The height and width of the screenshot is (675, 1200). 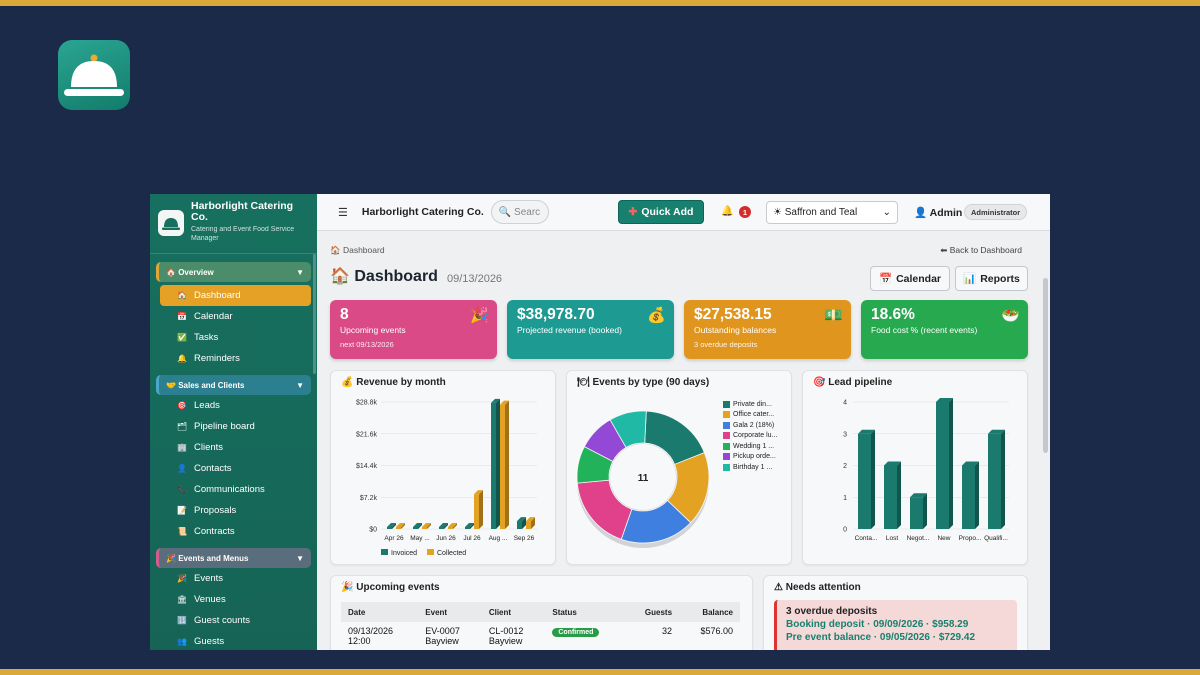 What do you see at coordinates (881, 637) in the screenshot?
I see `alert-line: Pre event balance · 09/05/2026 · $729.42` at bounding box center [881, 637].